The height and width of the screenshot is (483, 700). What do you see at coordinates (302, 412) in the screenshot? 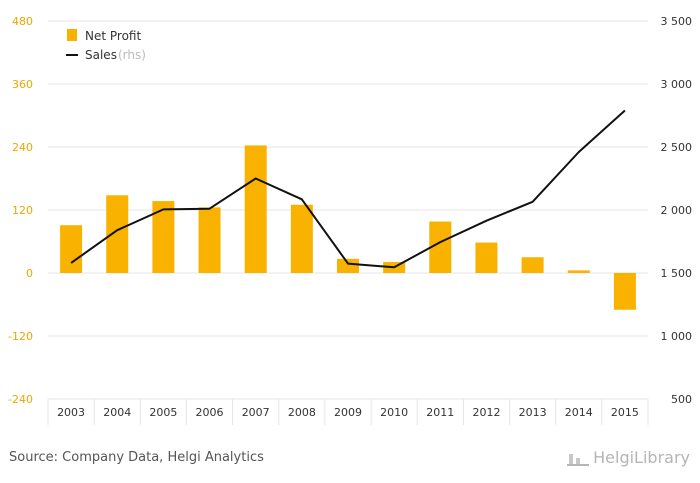
I see `x-tick-label: 2008` at bounding box center [302, 412].